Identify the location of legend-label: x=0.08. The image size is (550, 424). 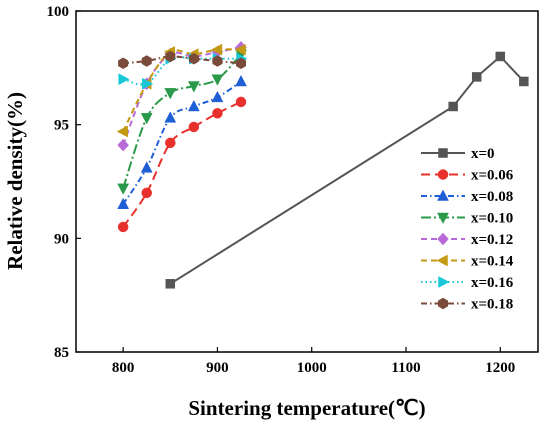
(492, 197).